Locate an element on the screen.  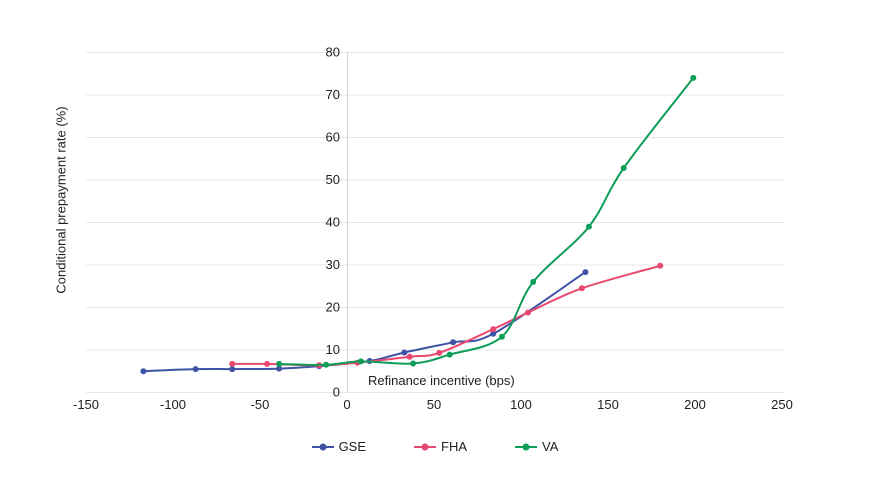
y-tick-label: 50 is located at coordinates (333, 179).